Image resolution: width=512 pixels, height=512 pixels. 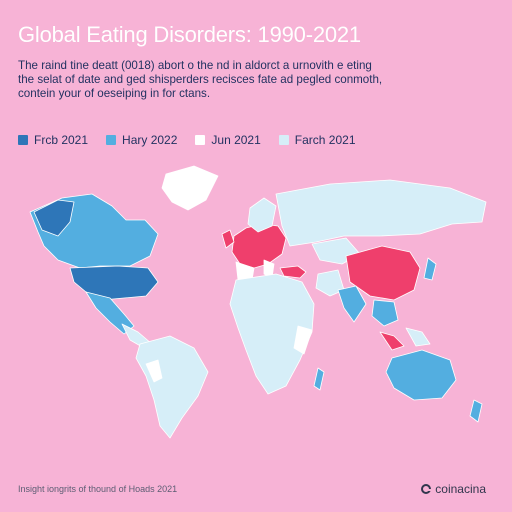 I want to click on new-guinea, so click(x=418, y=337).